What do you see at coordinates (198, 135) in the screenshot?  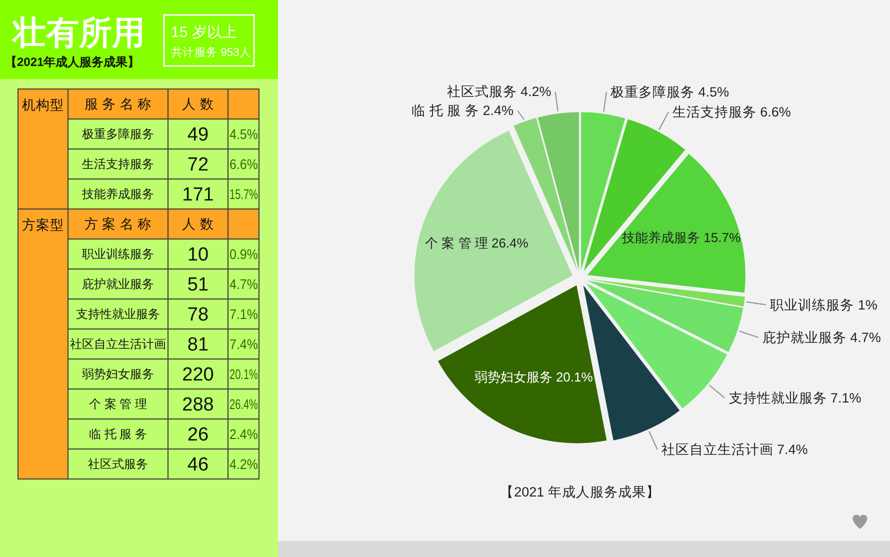 I see `data-label: 49` at bounding box center [198, 135].